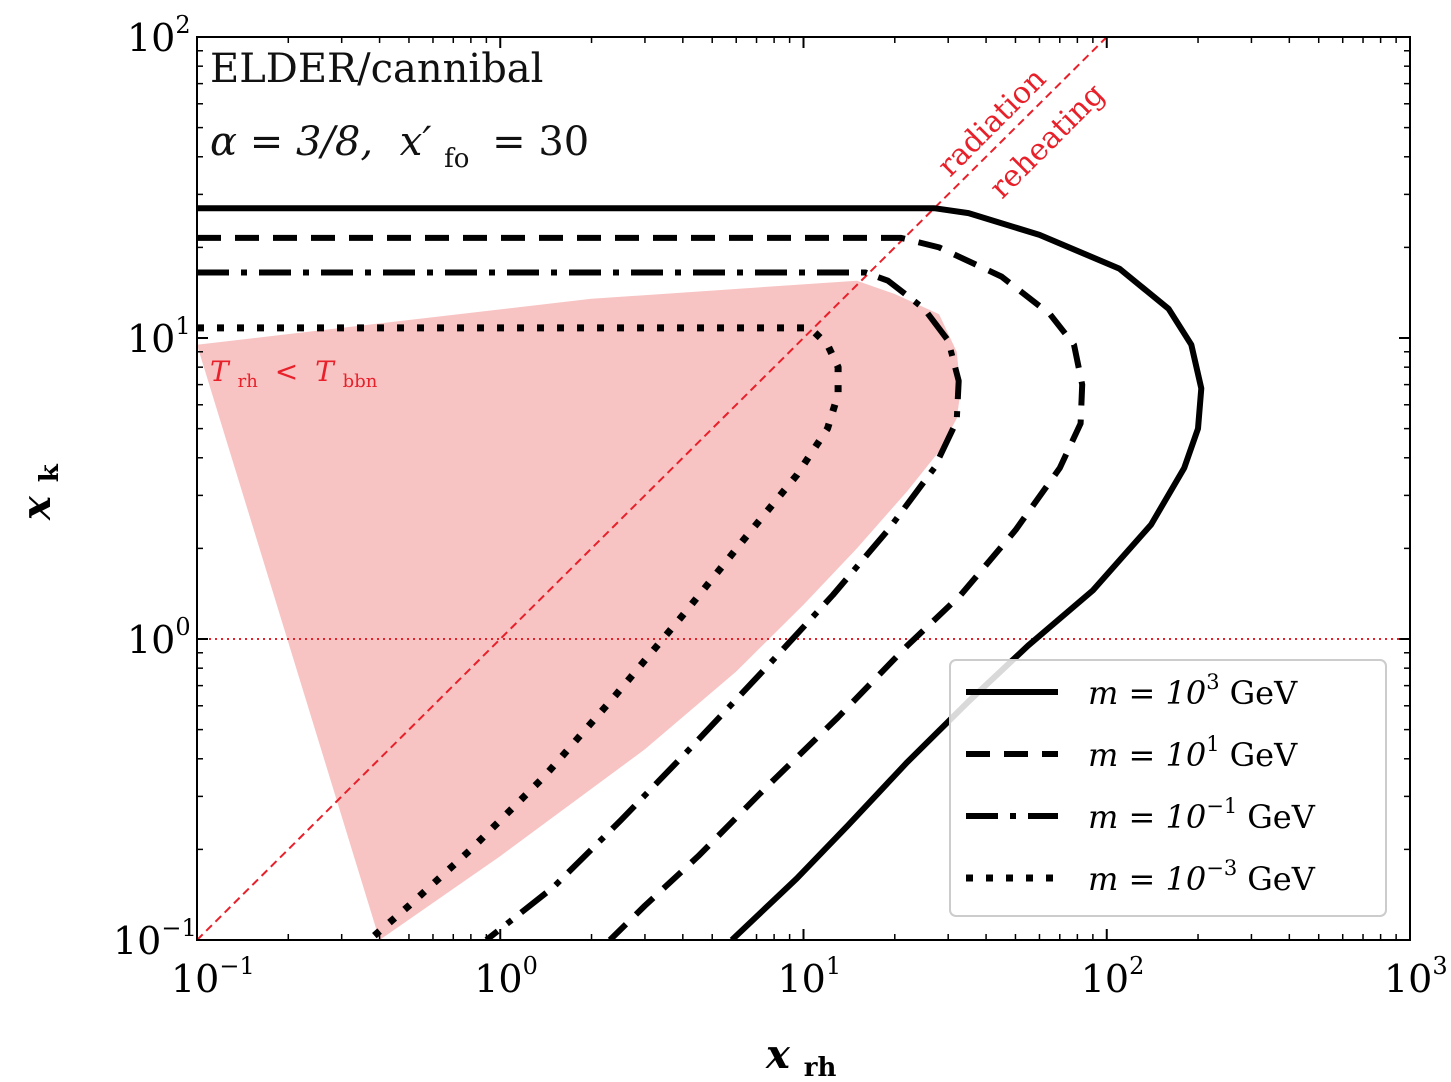 Image resolution: width=1451 pixels, height=1082 pixels. I want to click on y-tick-label-exp: −1, so click(178, 928).